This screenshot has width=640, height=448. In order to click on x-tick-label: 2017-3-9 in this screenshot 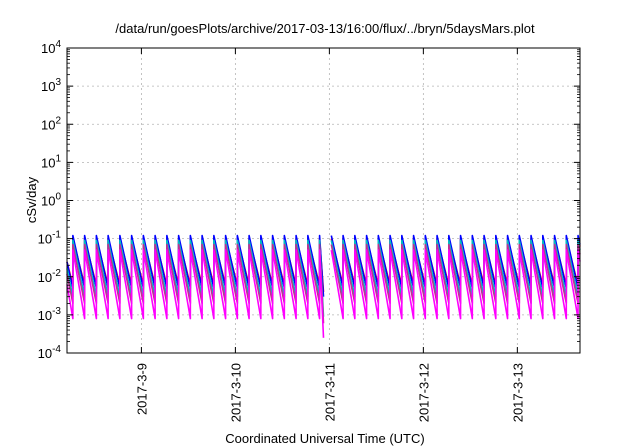, I will do `click(141, 389)`.